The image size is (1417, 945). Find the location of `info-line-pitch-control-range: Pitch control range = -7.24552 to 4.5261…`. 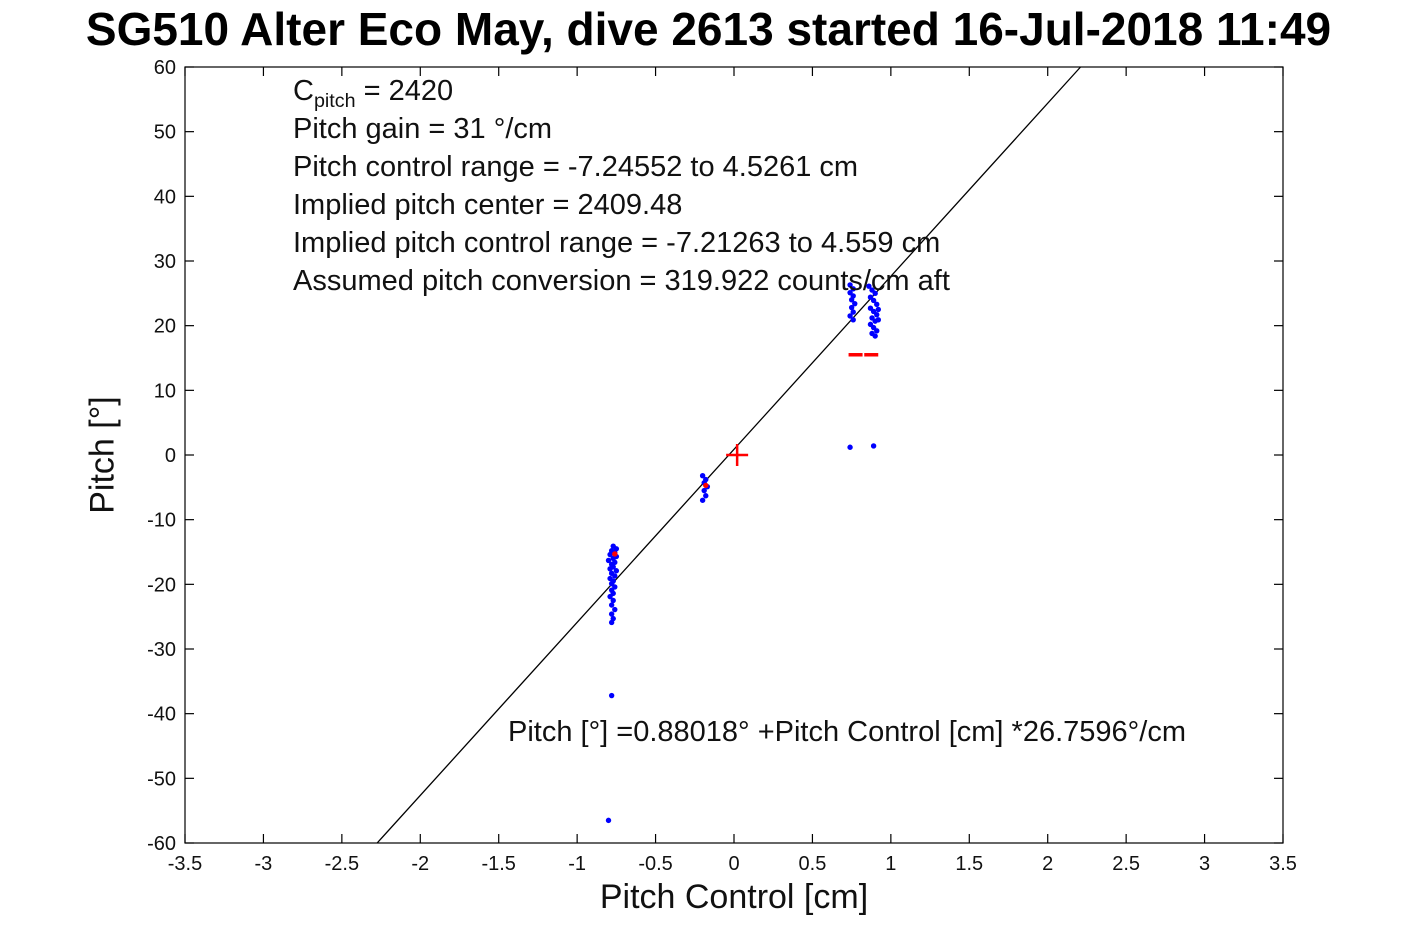

info-line-pitch-control-range: Pitch control range = -7.24552 to 4.5261… is located at coordinates (576, 167).